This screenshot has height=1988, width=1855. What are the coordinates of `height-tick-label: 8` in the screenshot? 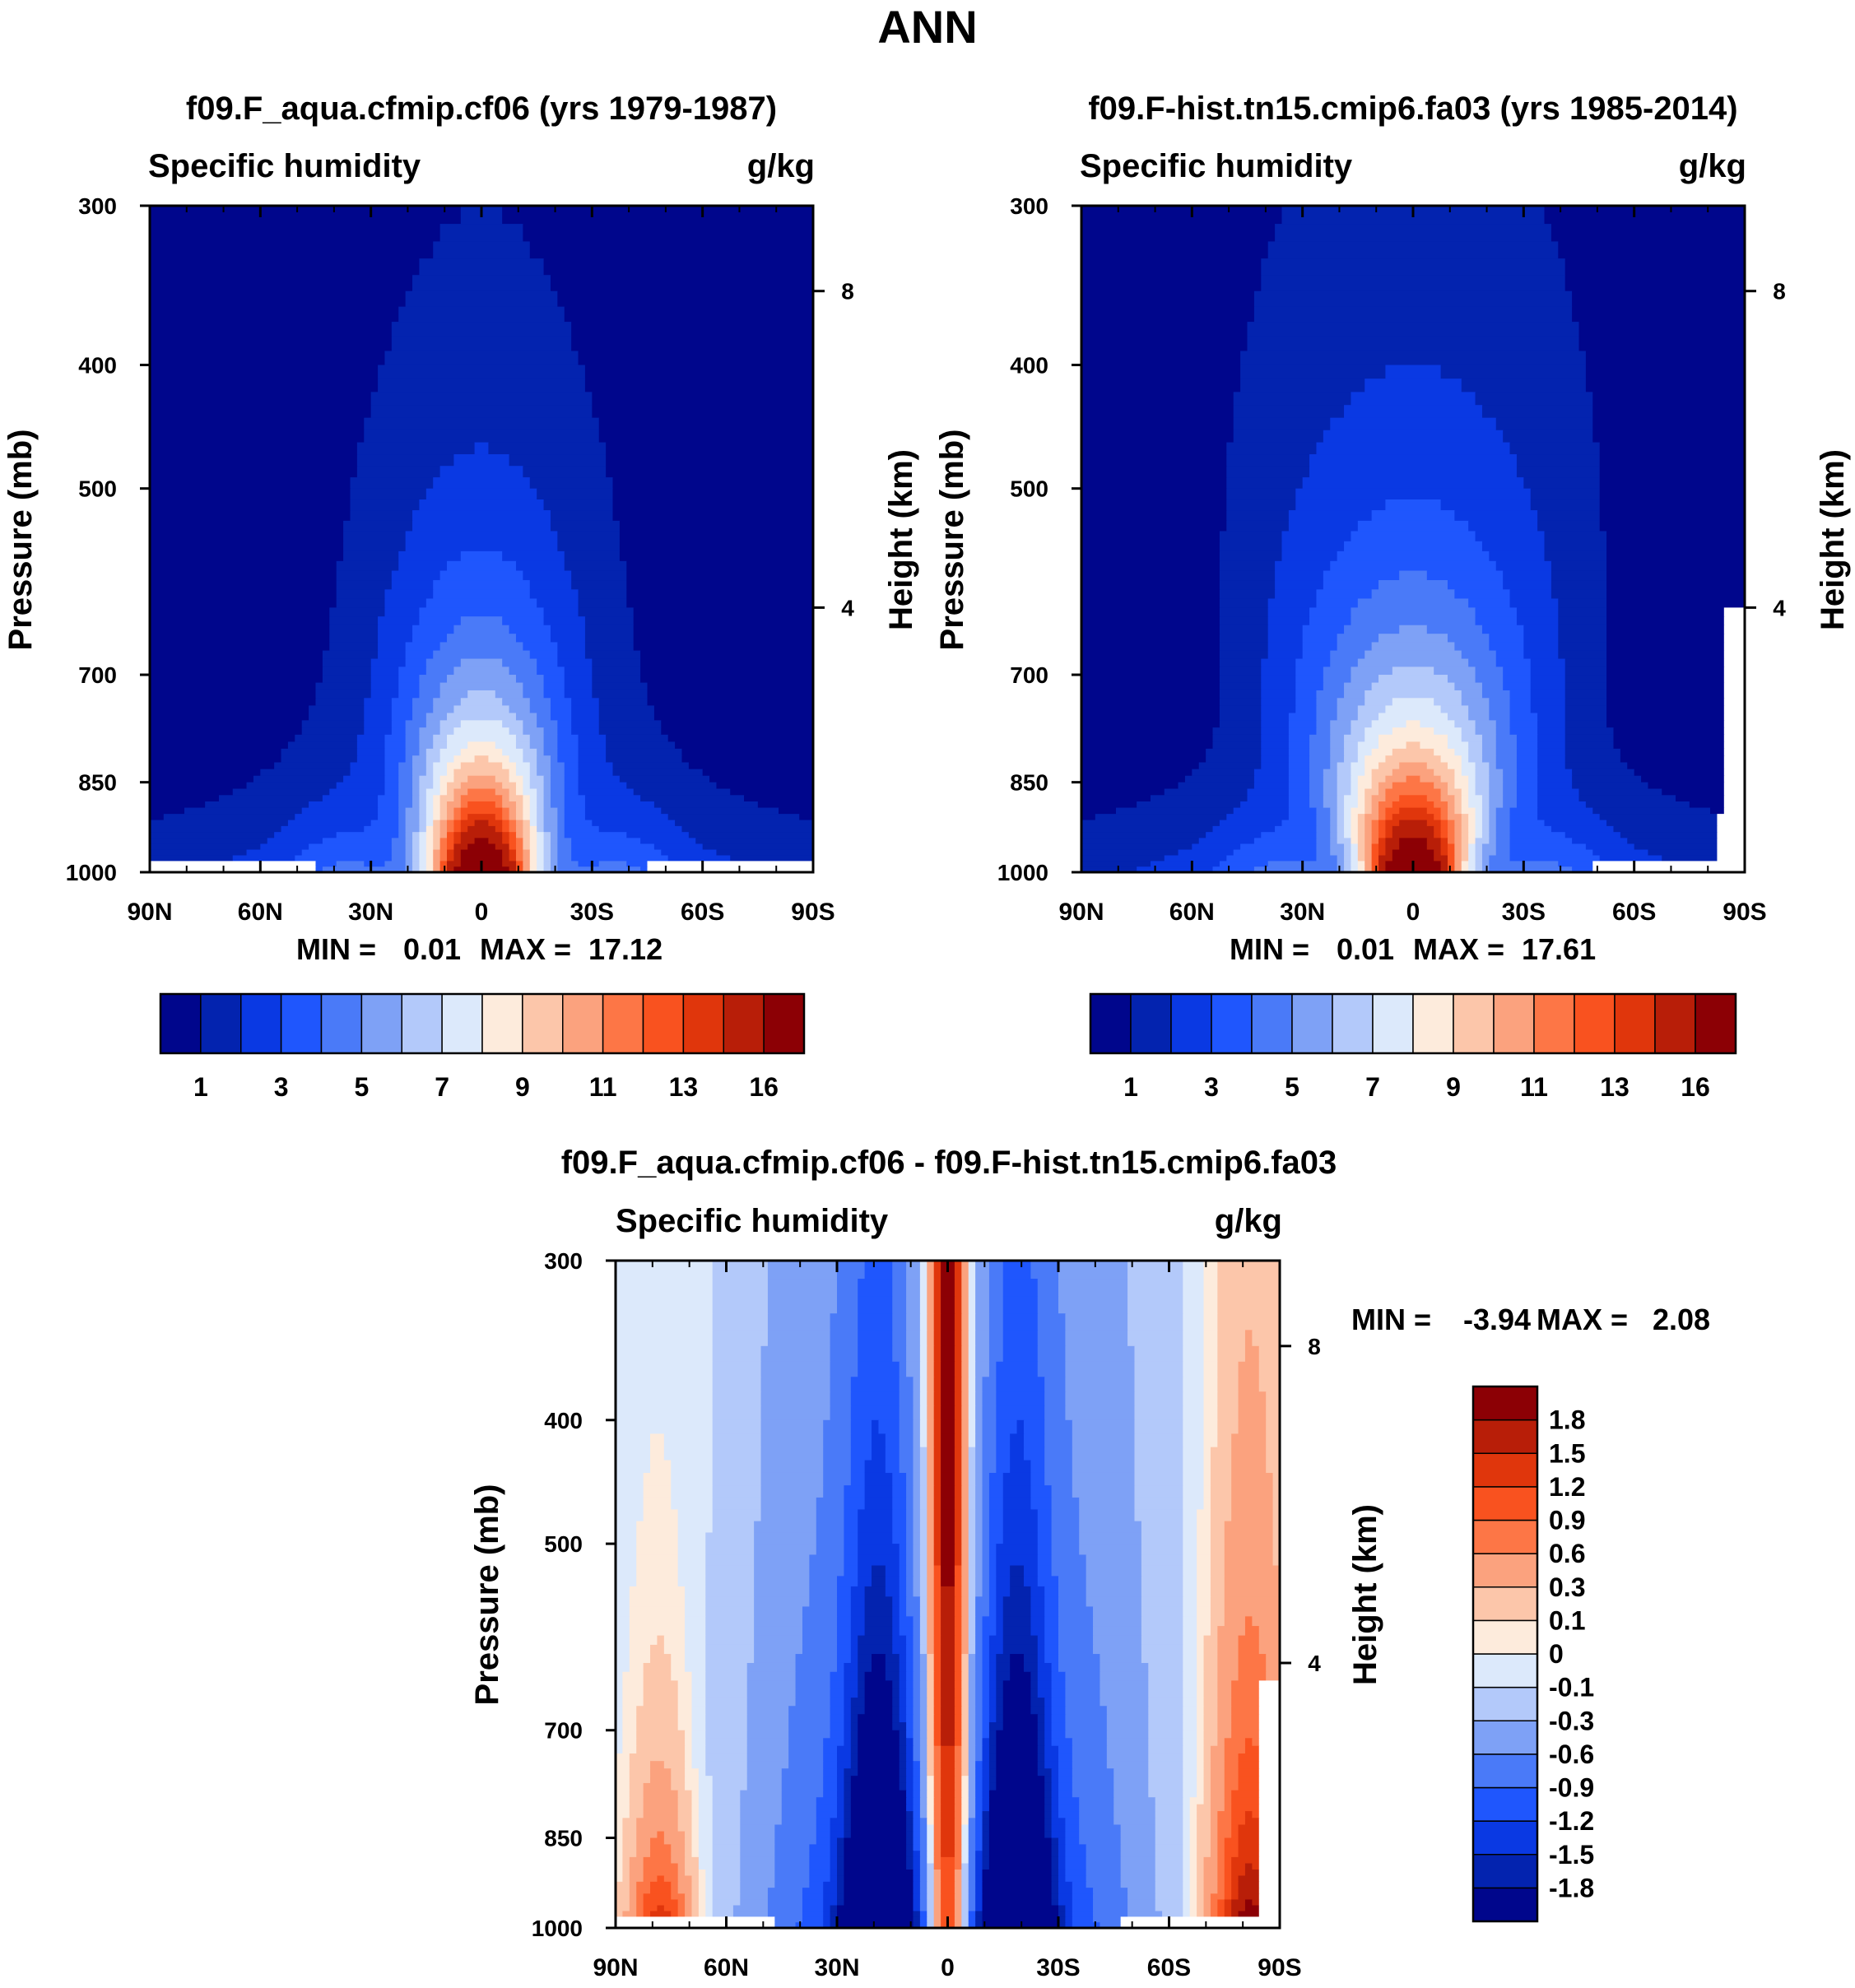 It's located at (1314, 1346).